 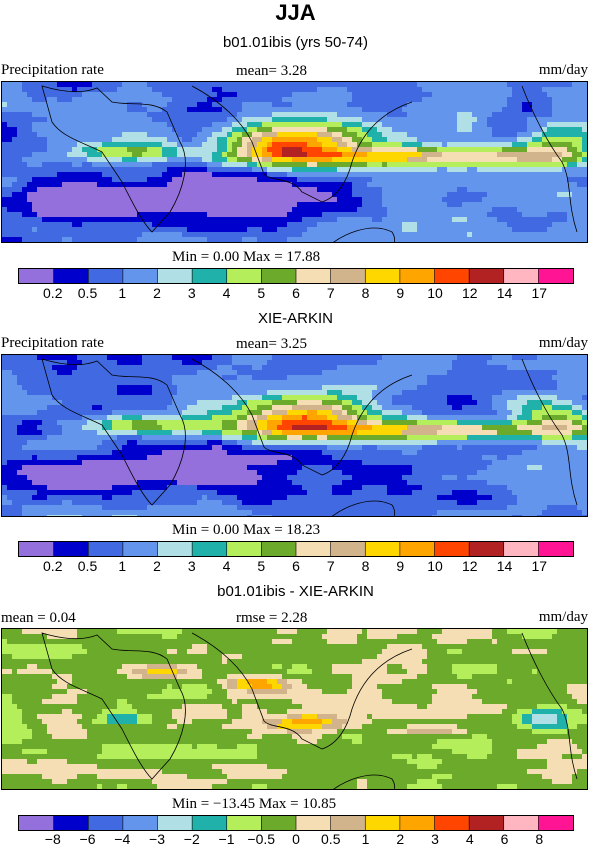 What do you see at coordinates (563, 343) in the screenshot?
I see `panel-2-units-label: mm/day` at bounding box center [563, 343].